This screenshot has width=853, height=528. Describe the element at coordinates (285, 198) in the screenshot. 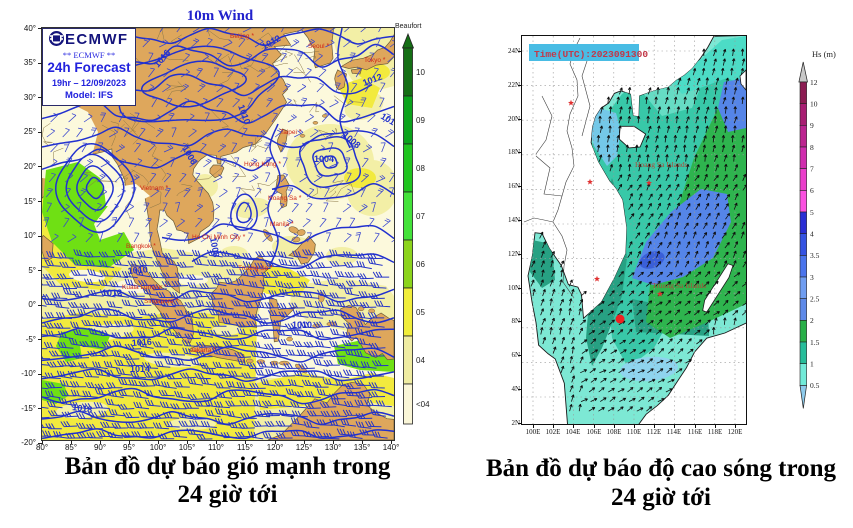

I see `svg-text: Hoang Sa *` at that location.